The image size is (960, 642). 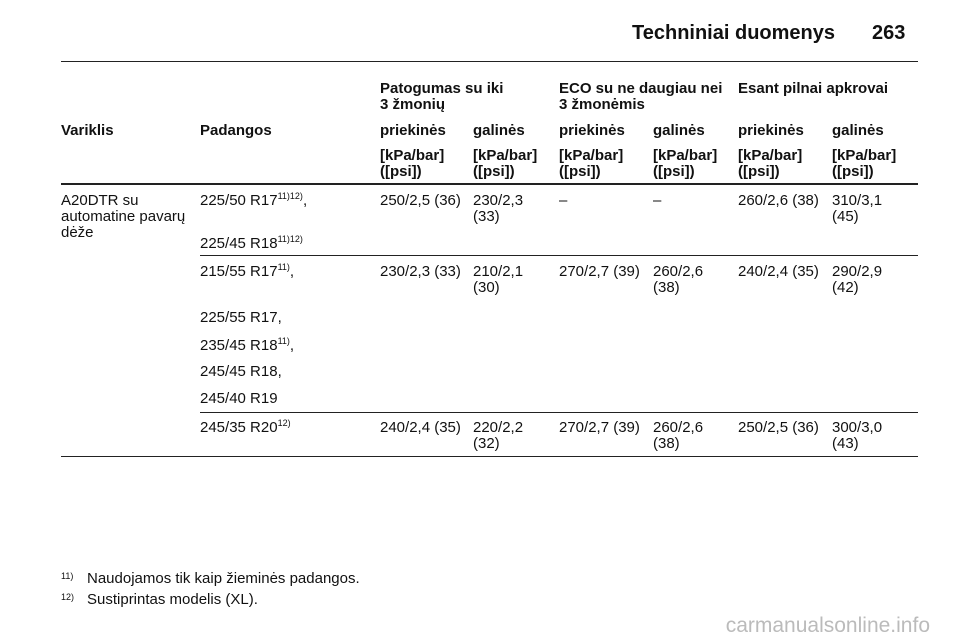 What do you see at coordinates (100, 200) in the screenshot?
I see `engine-label: A20DTR su` at bounding box center [100, 200].